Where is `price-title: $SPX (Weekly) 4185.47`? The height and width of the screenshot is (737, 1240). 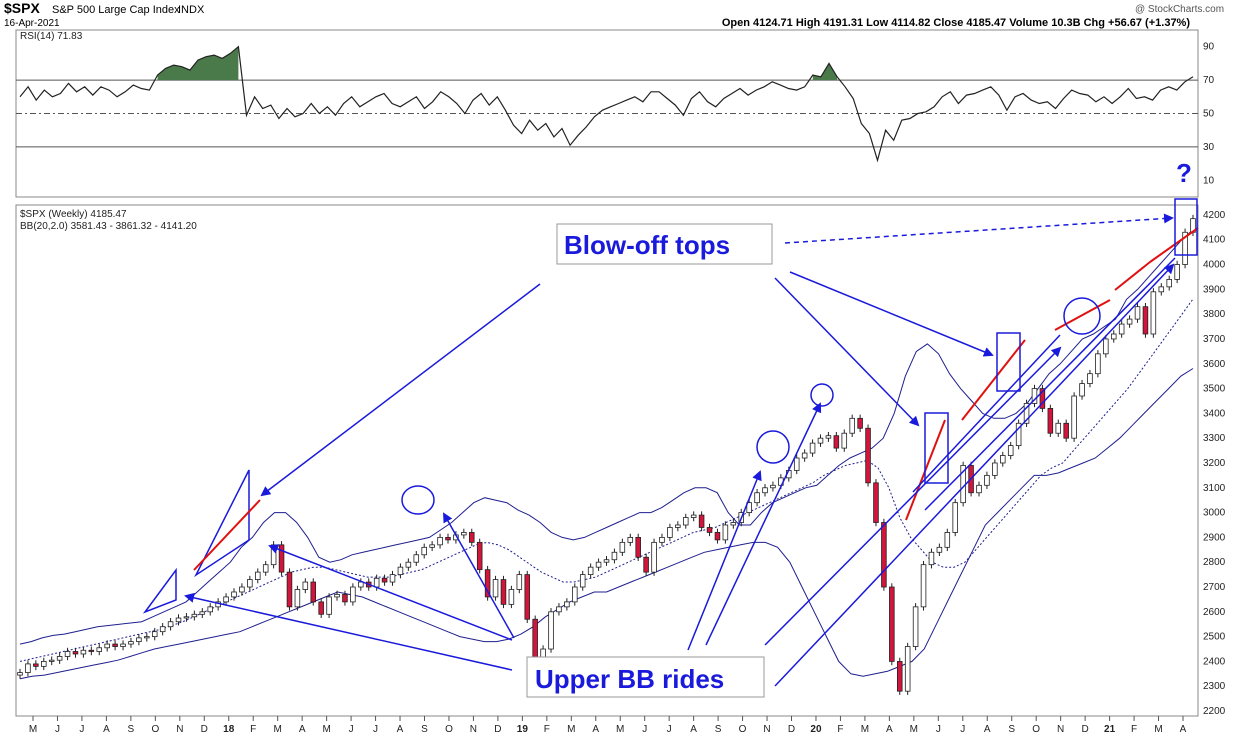
price-title: $SPX (Weekly) 4185.47 is located at coordinates (73, 214).